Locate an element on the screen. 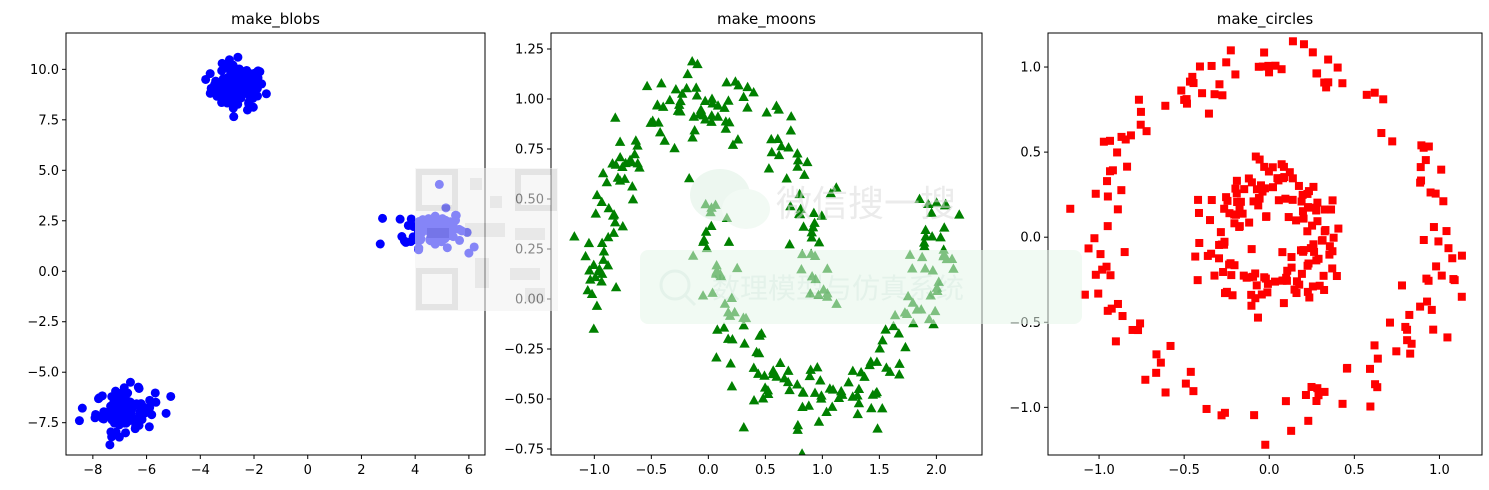  x-tick-label: −6 is located at coordinates (146, 470).